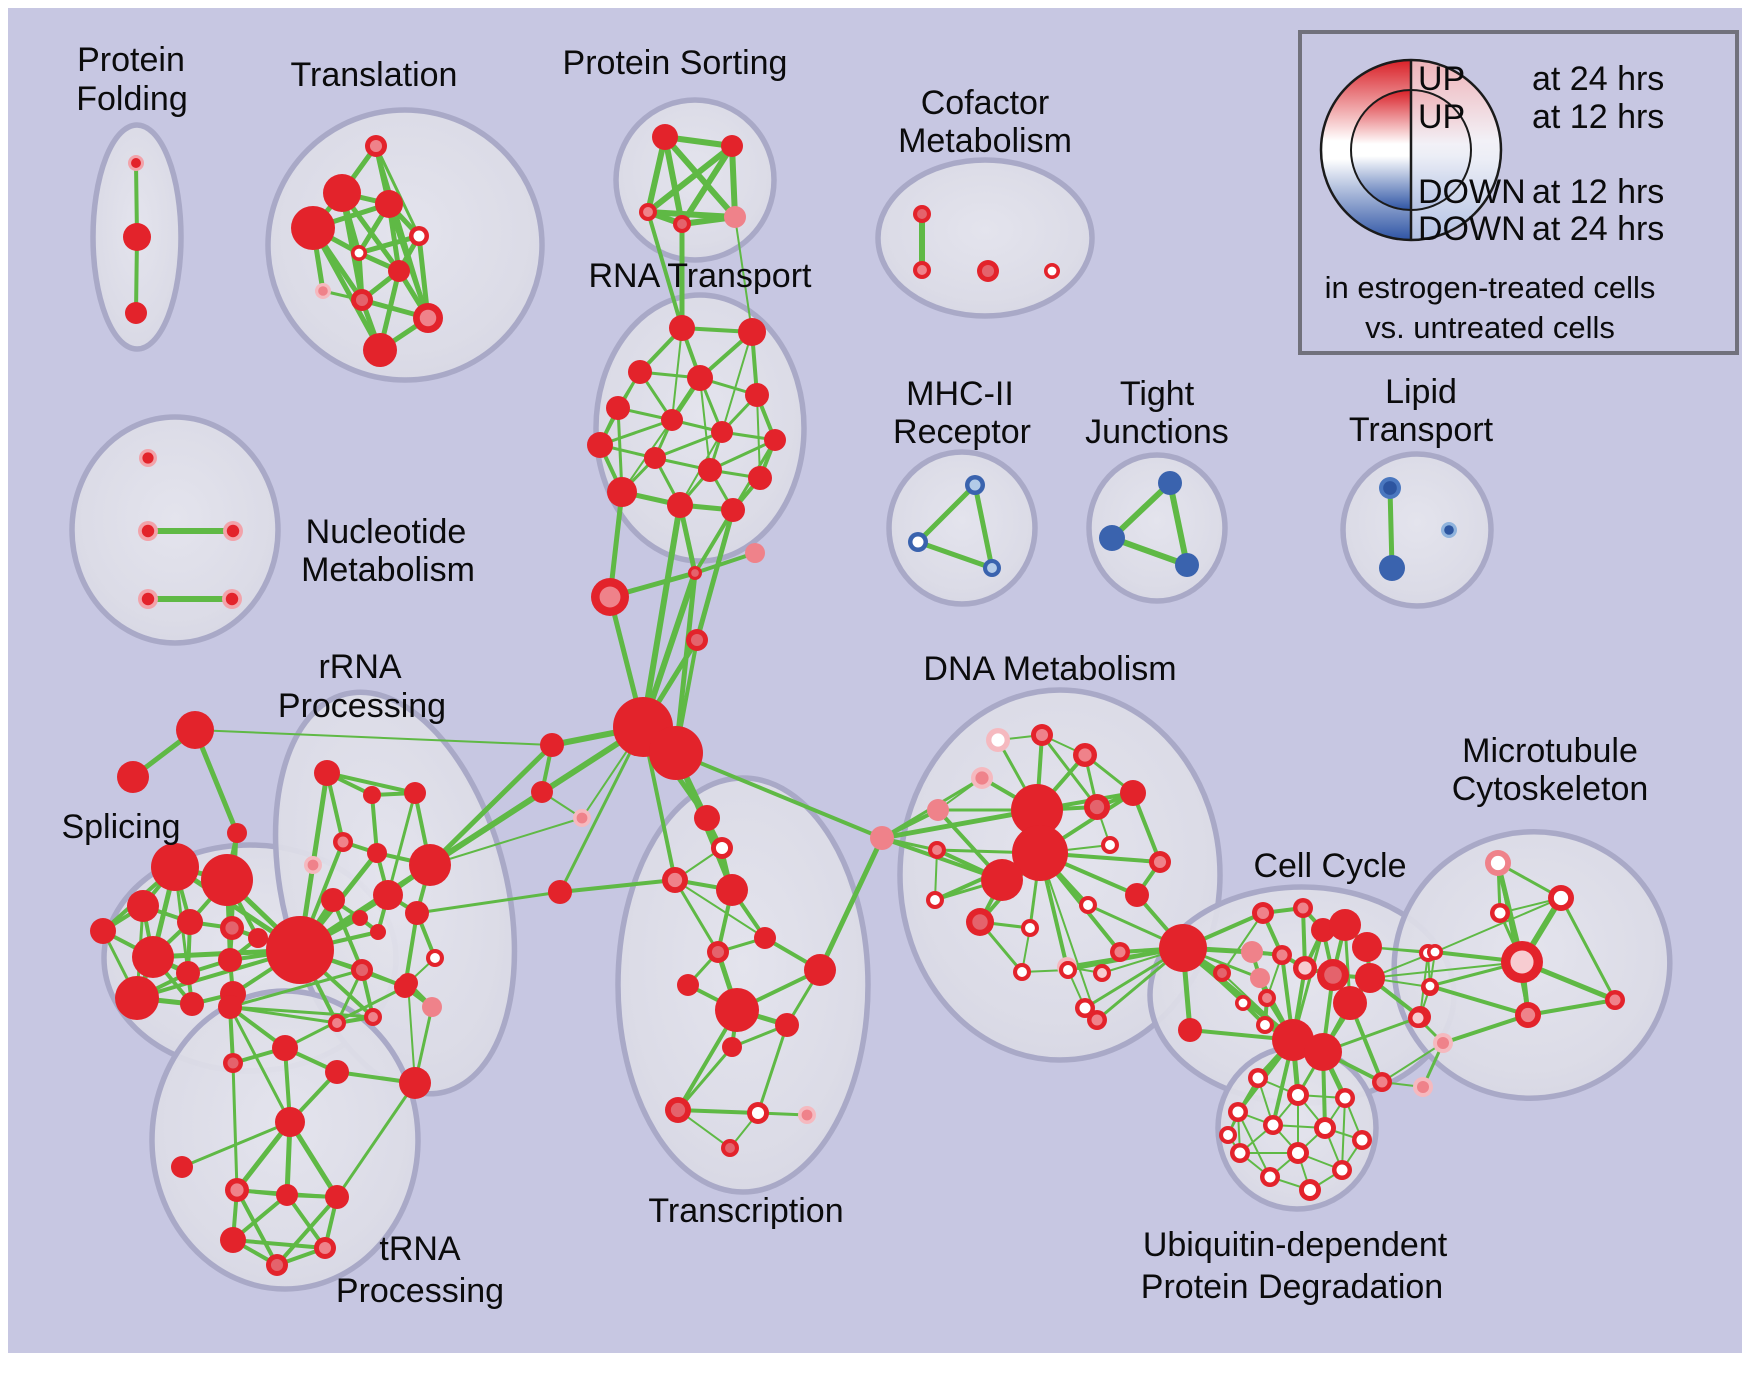  What do you see at coordinates (283, 1015) in the screenshot?
I see `edge-link-rr-tp` at bounding box center [283, 1015].